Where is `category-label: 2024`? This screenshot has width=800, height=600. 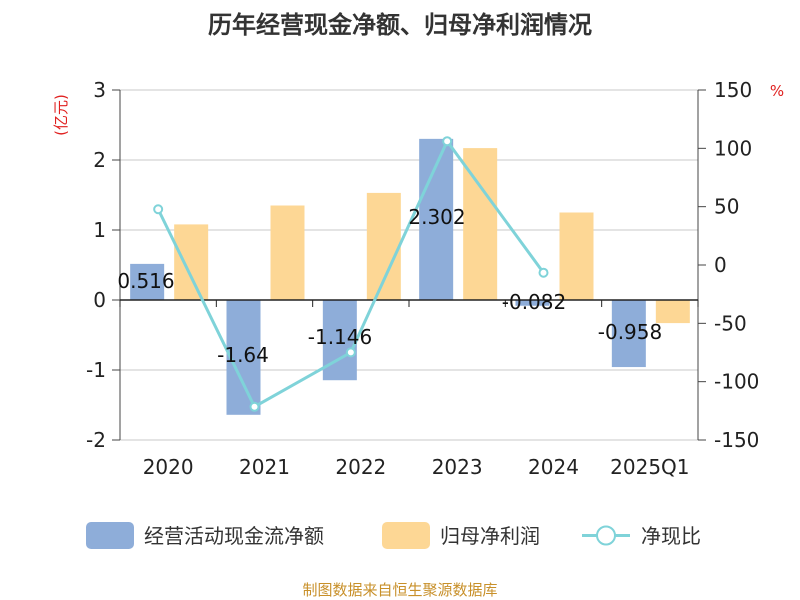
category-label: 2024 is located at coordinates (553, 467).